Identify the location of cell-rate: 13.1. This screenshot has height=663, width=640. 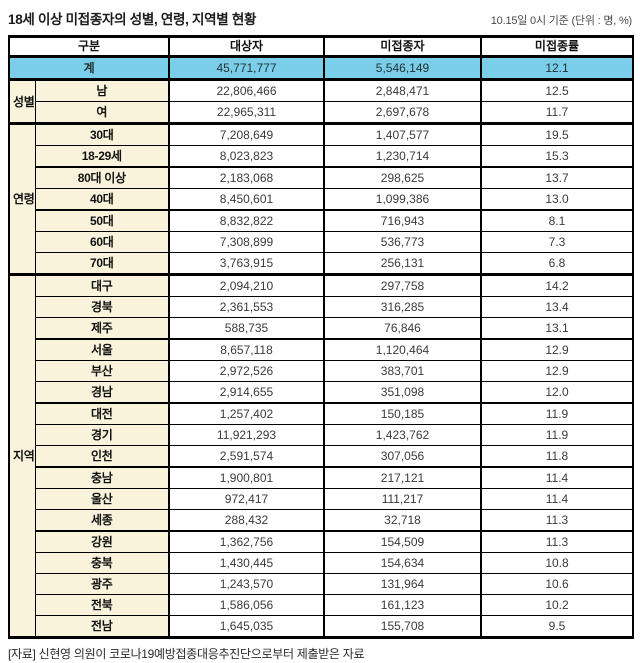
(557, 328).